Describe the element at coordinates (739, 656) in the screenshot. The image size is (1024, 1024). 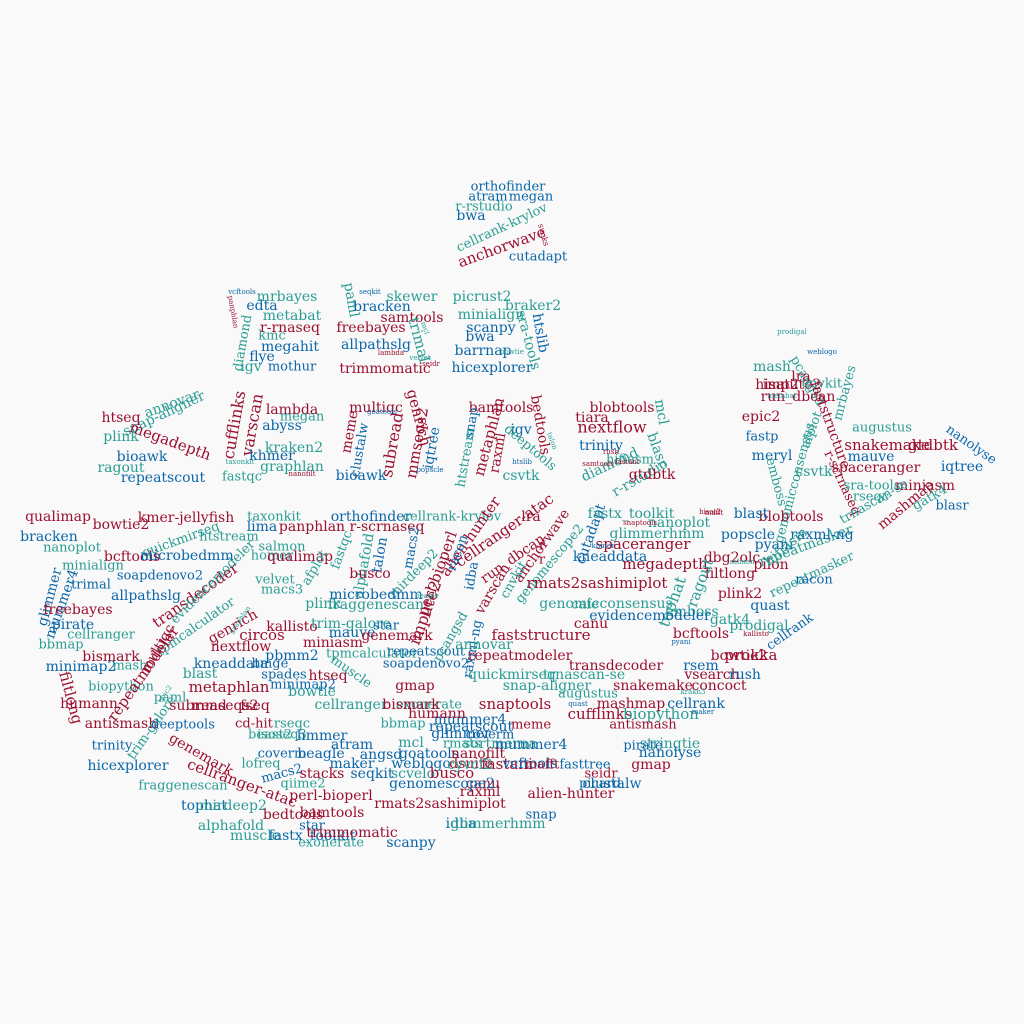
I see `cloud-word: bowtie2` at that location.